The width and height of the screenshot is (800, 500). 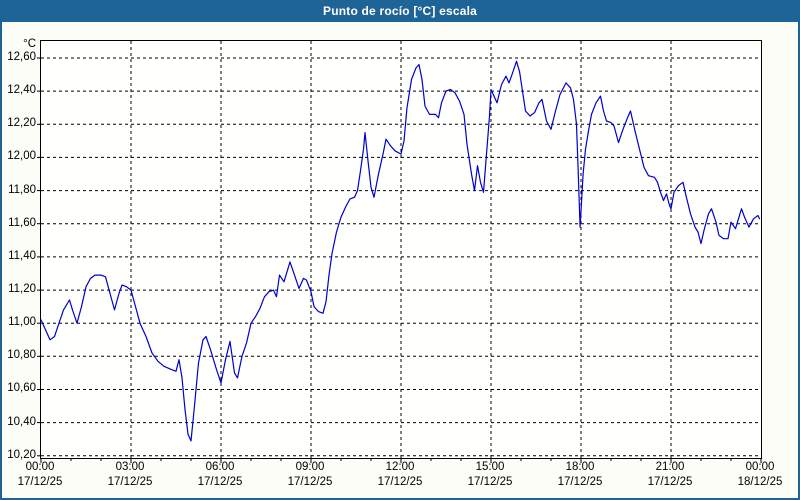 I want to click on y-tick-label: 10,60, so click(x=21, y=388).